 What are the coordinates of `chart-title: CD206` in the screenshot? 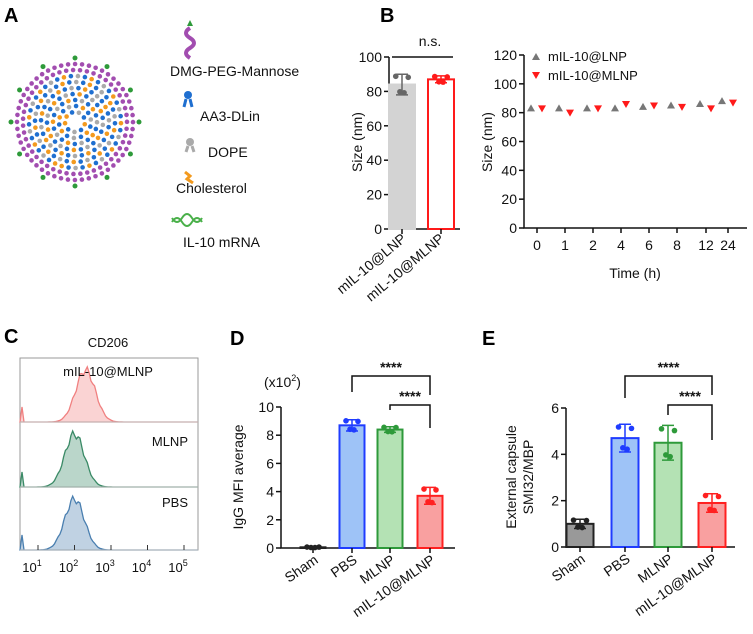 It's located at (108, 342).